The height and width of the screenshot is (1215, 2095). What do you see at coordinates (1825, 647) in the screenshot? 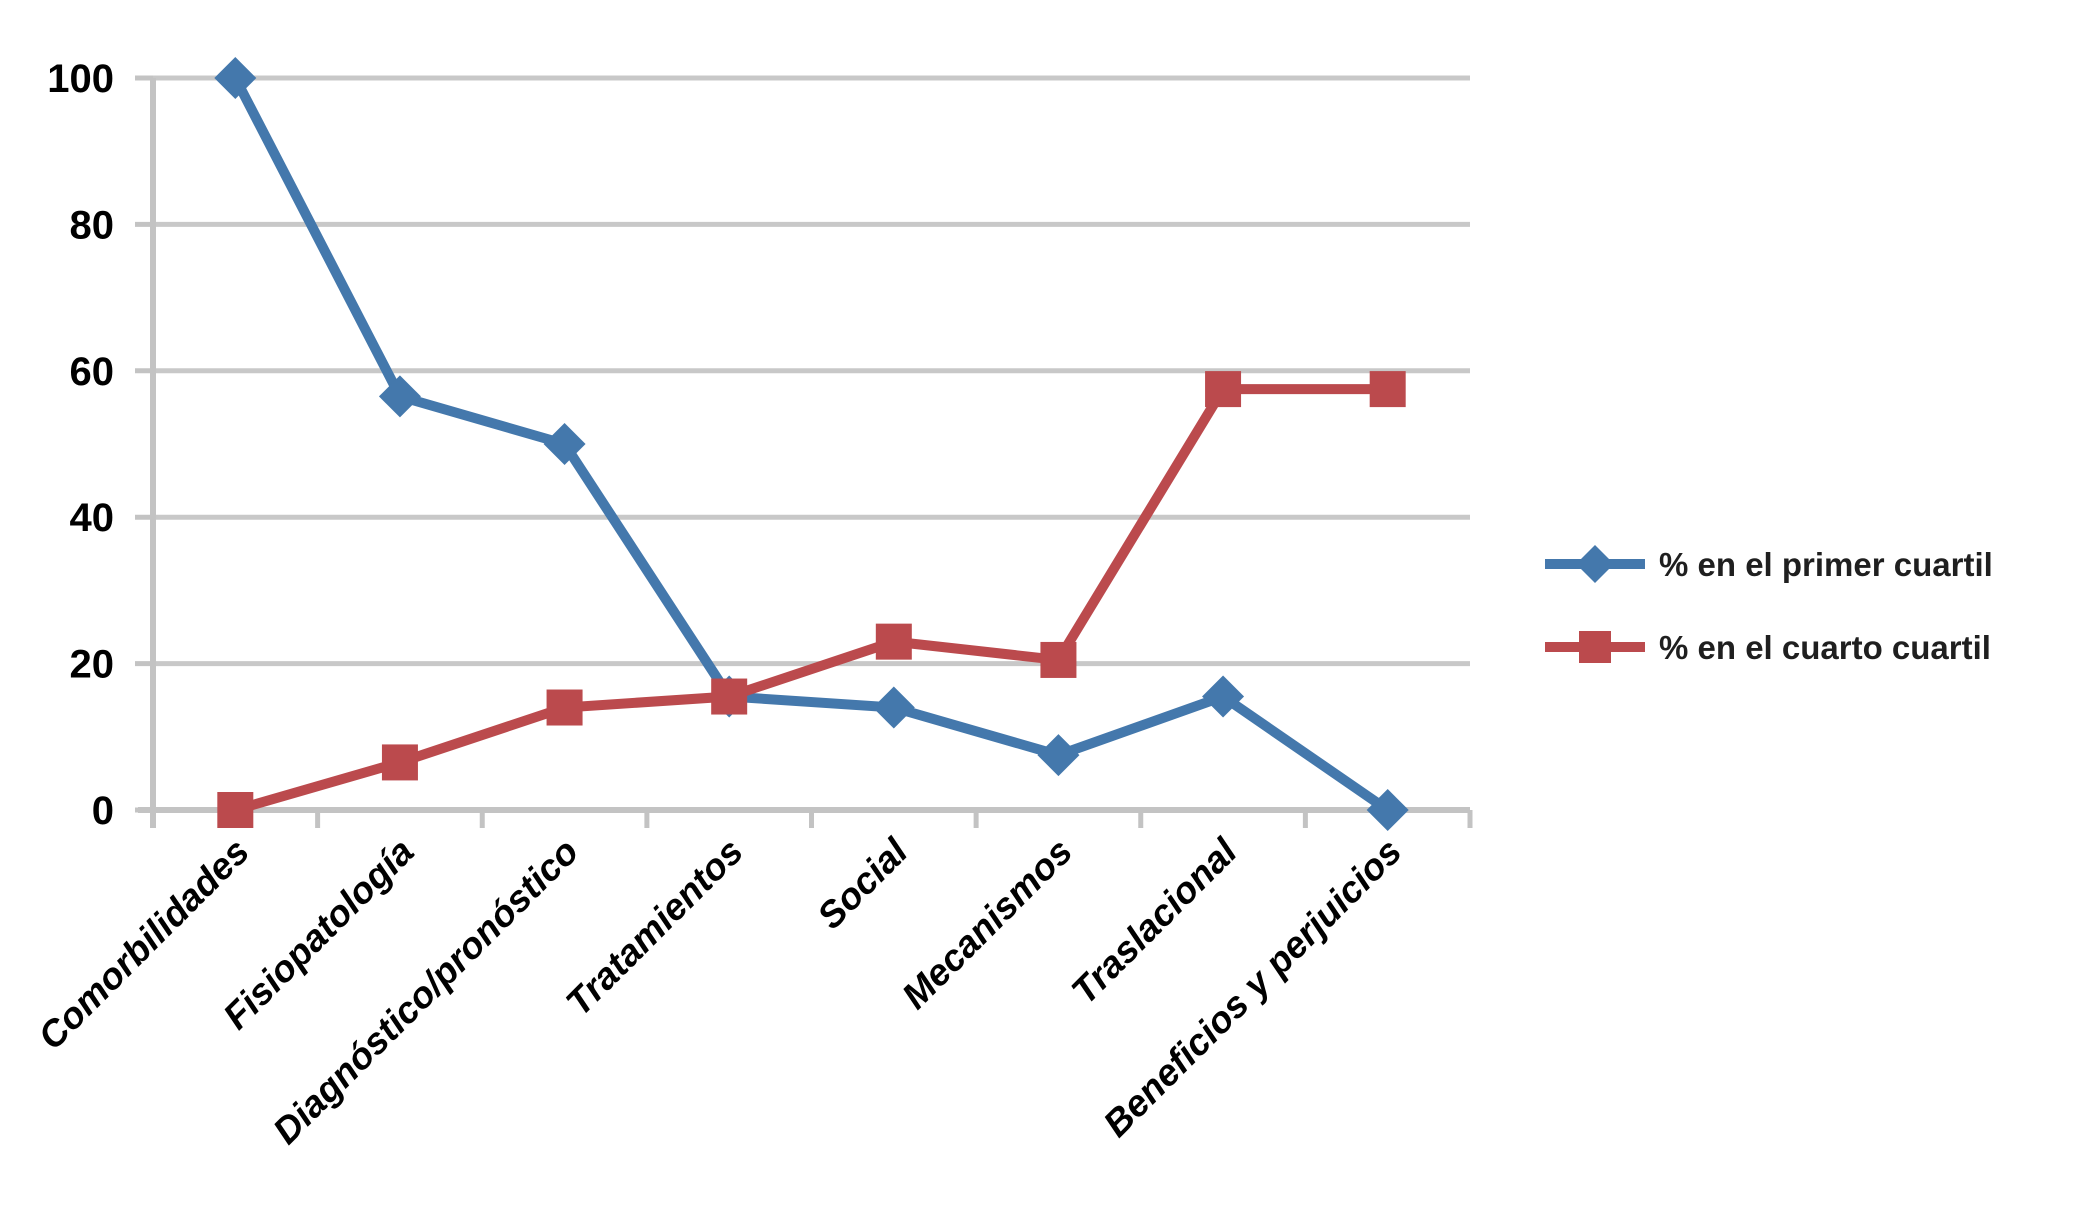
I see `legend-label: % en el cuarto cuartil` at bounding box center [1825, 647].